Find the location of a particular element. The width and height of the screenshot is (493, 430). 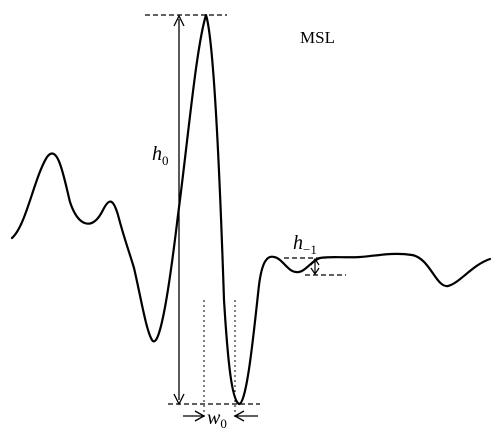

h0-label: h0 is located at coordinates (160, 155).